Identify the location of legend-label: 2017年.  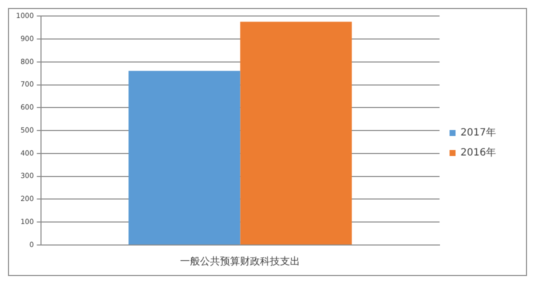
(478, 132).